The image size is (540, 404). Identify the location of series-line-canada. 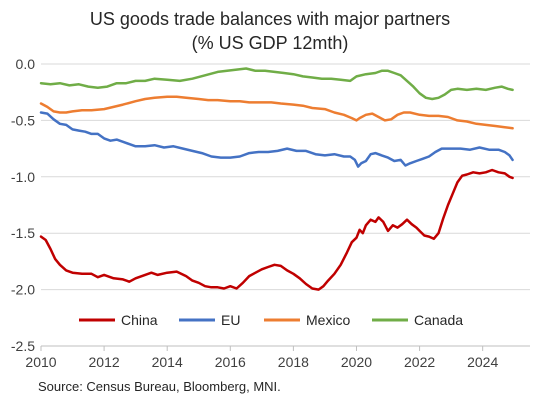
(276, 84).